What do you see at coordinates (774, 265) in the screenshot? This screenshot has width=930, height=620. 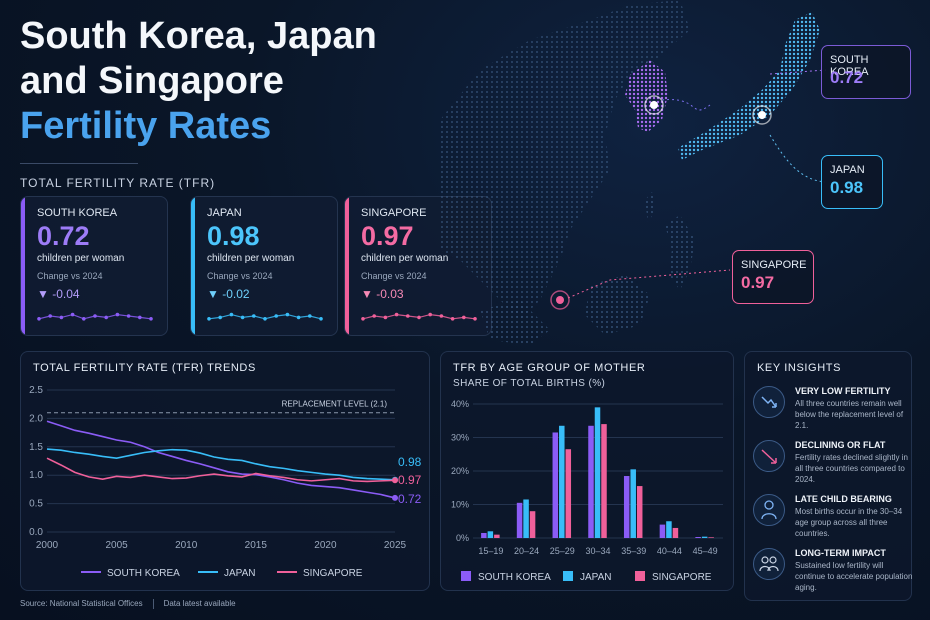 I see `callout-country: SINGAPORE` at bounding box center [774, 265].